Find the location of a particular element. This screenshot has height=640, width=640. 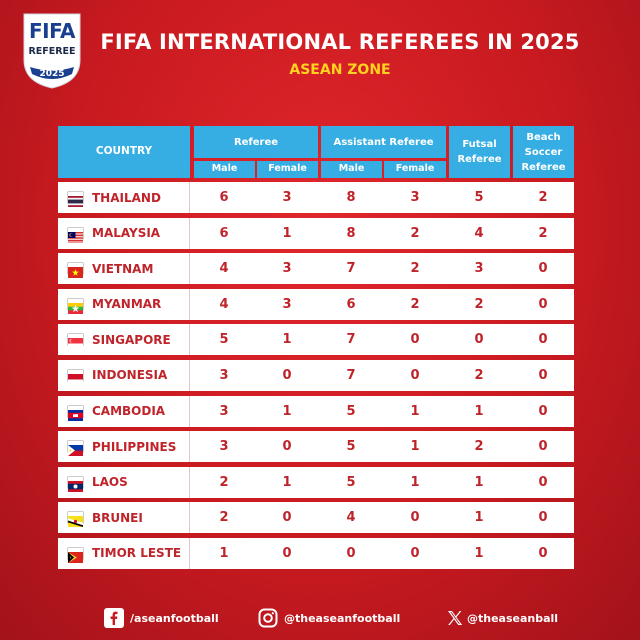

page-subtitle: ASEAN ZONE is located at coordinates (340, 70).